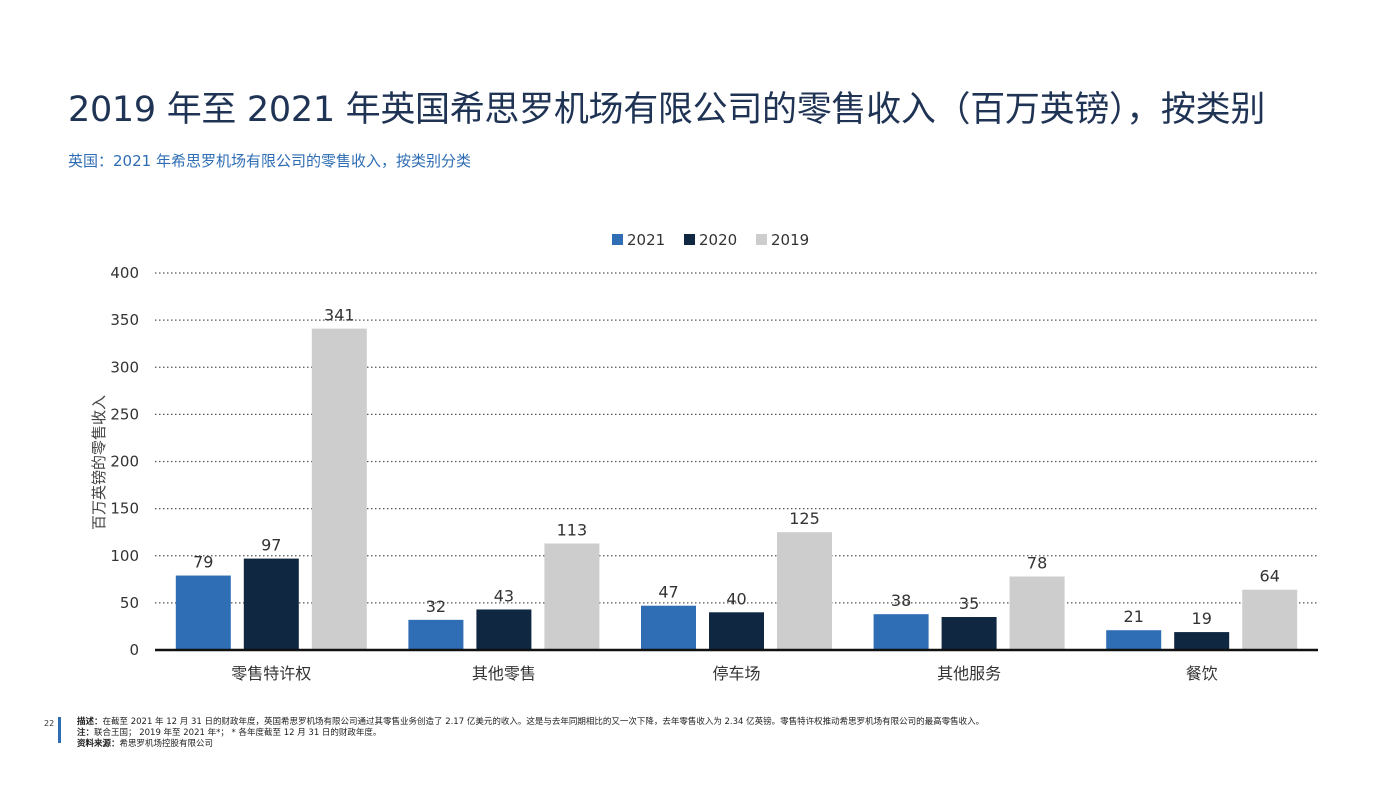 This screenshot has width=1400, height=788. Describe the element at coordinates (124, 273) in the screenshot. I see `y-tick-label: 400` at that location.